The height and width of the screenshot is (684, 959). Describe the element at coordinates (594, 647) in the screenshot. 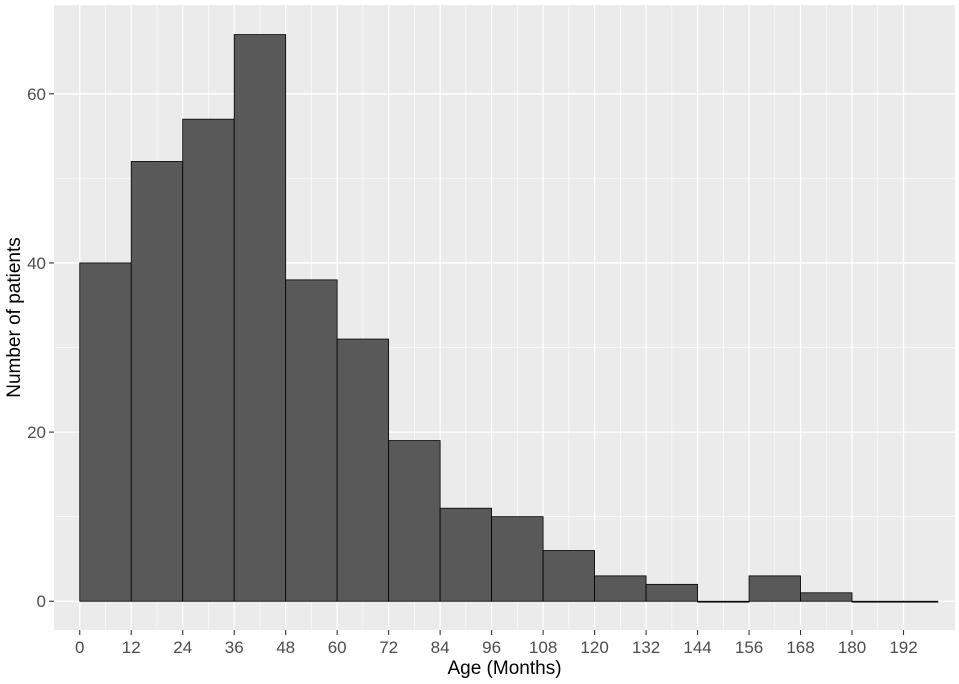

I see `x-tick-label: 120` at that location.